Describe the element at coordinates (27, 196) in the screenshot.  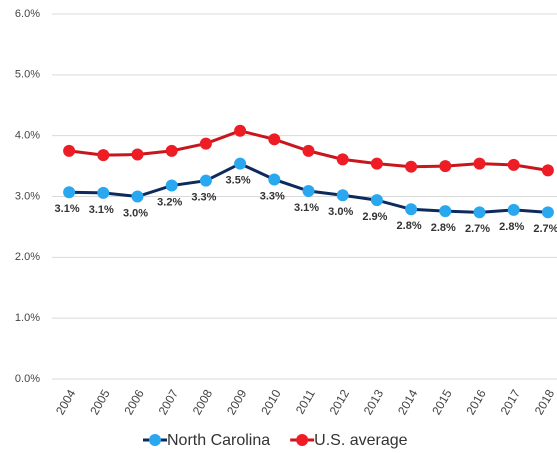
I see `y-tick-label: 3.0%` at that location.